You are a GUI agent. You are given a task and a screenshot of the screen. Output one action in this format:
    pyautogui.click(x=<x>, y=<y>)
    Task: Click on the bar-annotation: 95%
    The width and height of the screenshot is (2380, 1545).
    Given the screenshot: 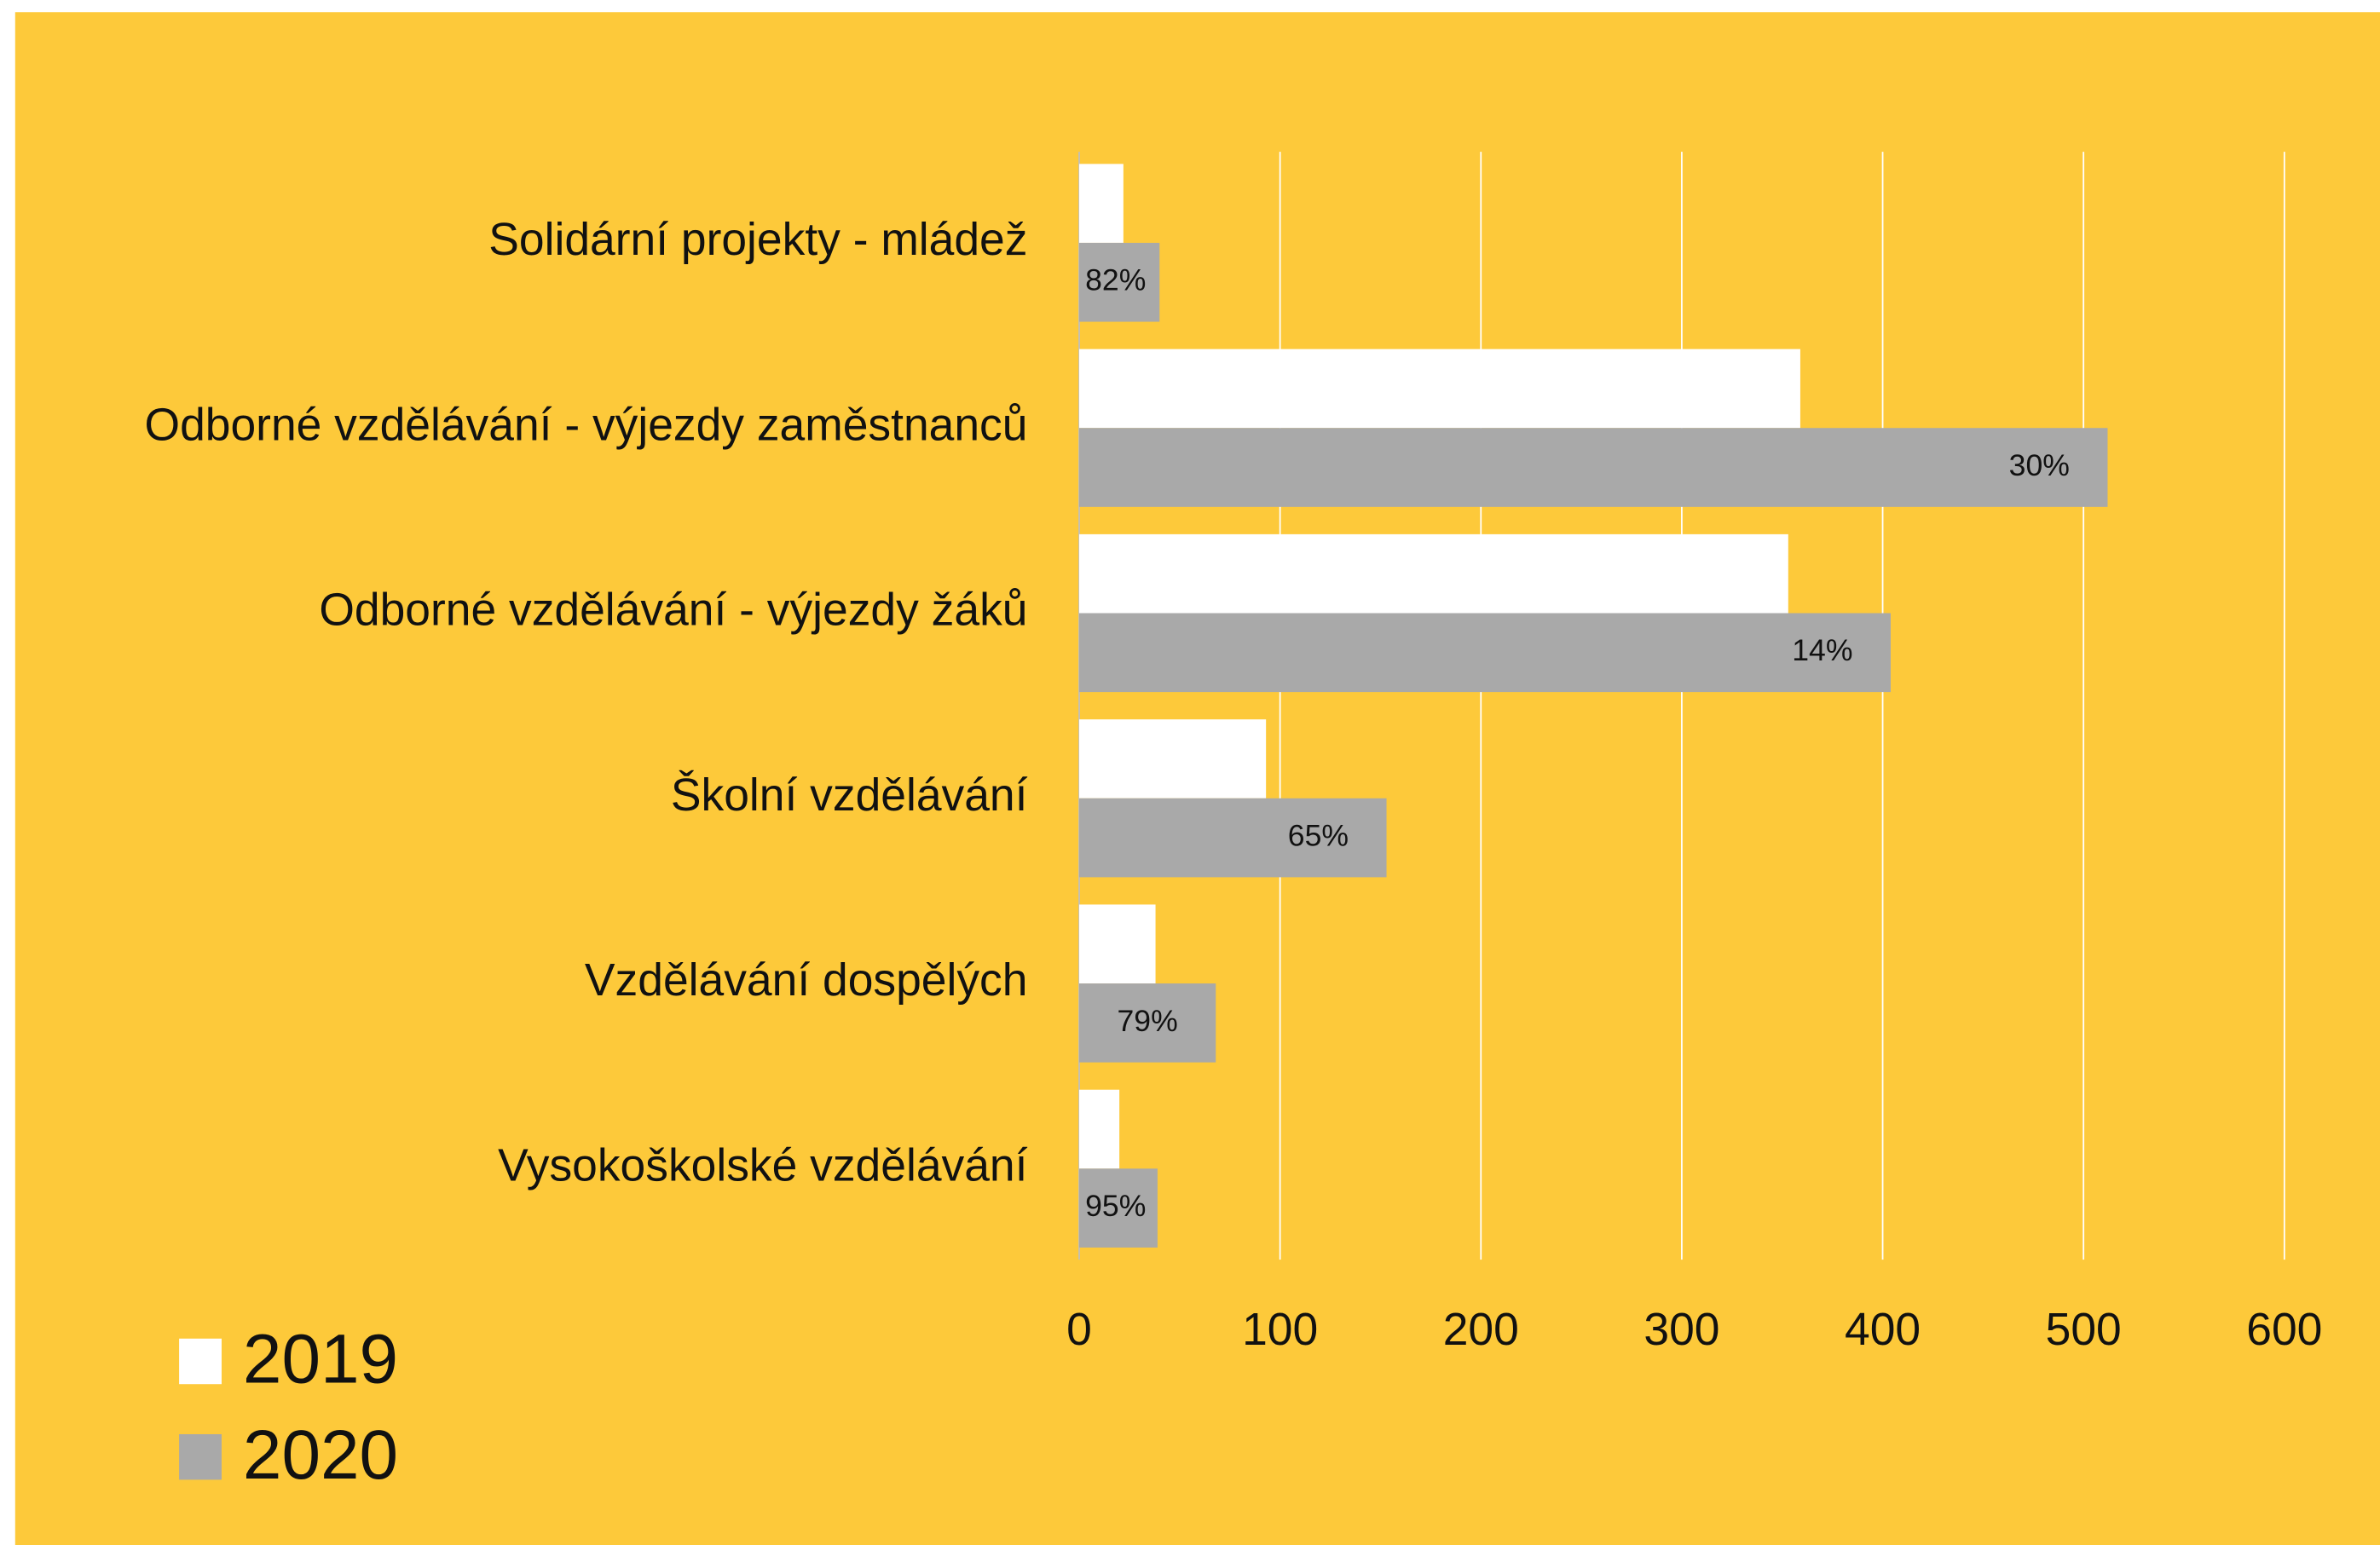 What is the action you would take?
    pyautogui.click(x=1115, y=1206)
    